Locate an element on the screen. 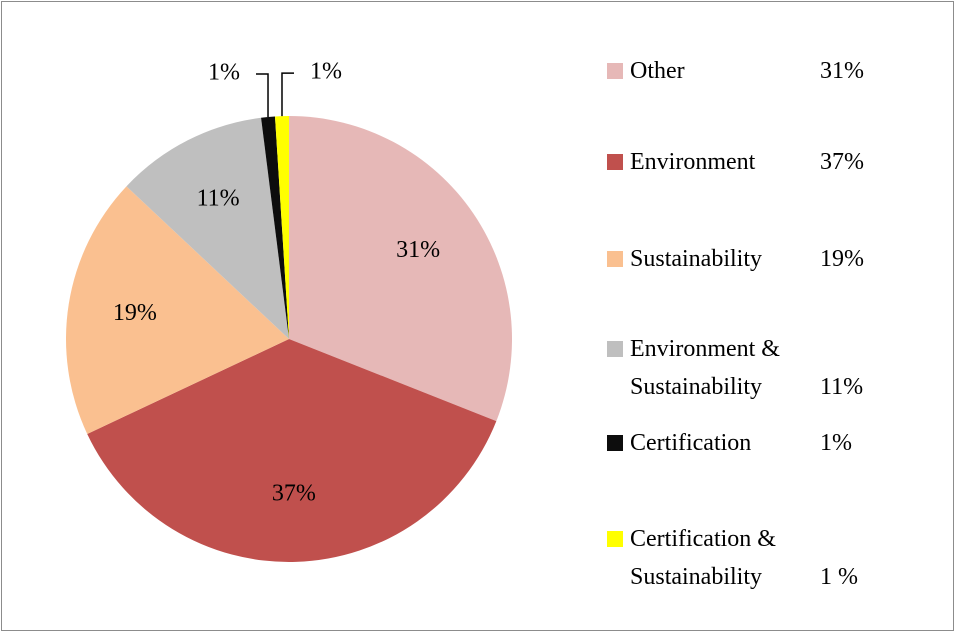 This screenshot has width=957, height=634. legend-value: 1% is located at coordinates (836, 443).